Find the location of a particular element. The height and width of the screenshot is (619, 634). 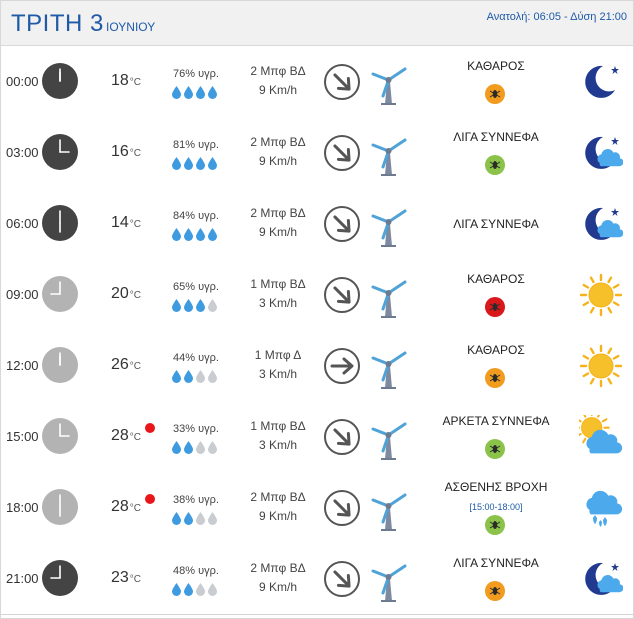

time-range: [15:00-18:00] is located at coordinates (496, 507).